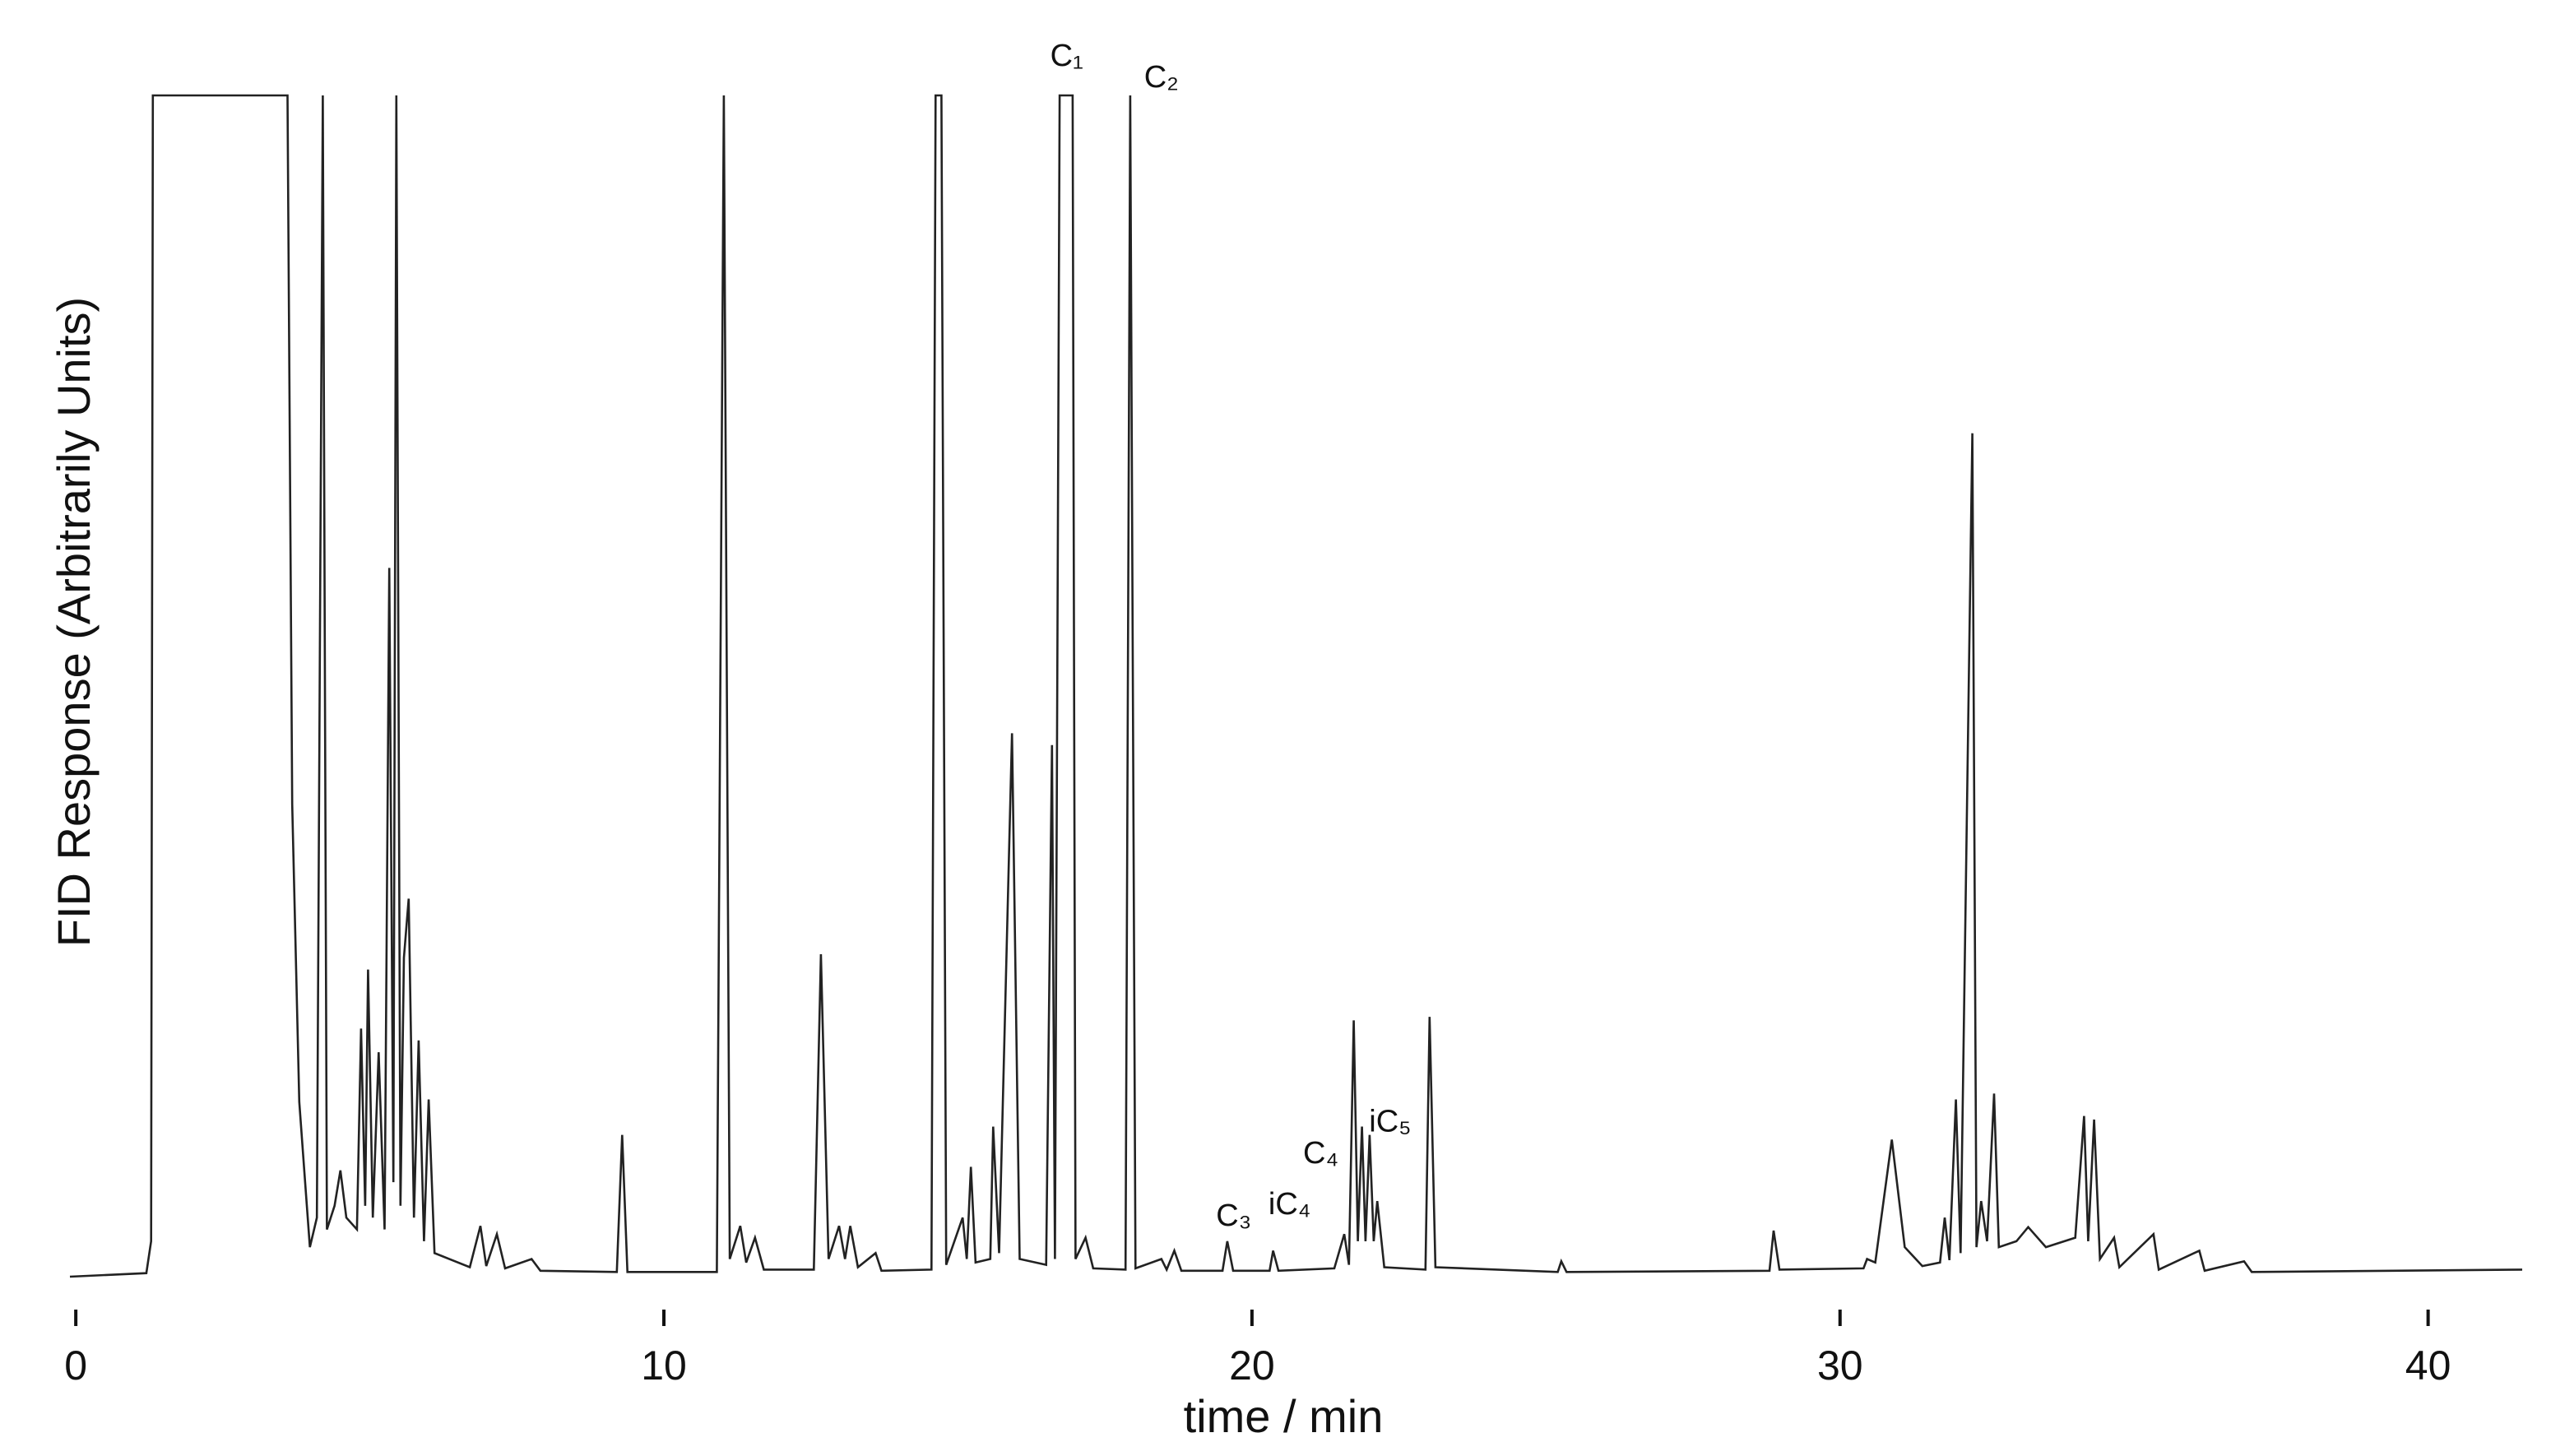  Describe the element at coordinates (1252, 1365) in the screenshot. I see `x-tick-label: 20` at that location.